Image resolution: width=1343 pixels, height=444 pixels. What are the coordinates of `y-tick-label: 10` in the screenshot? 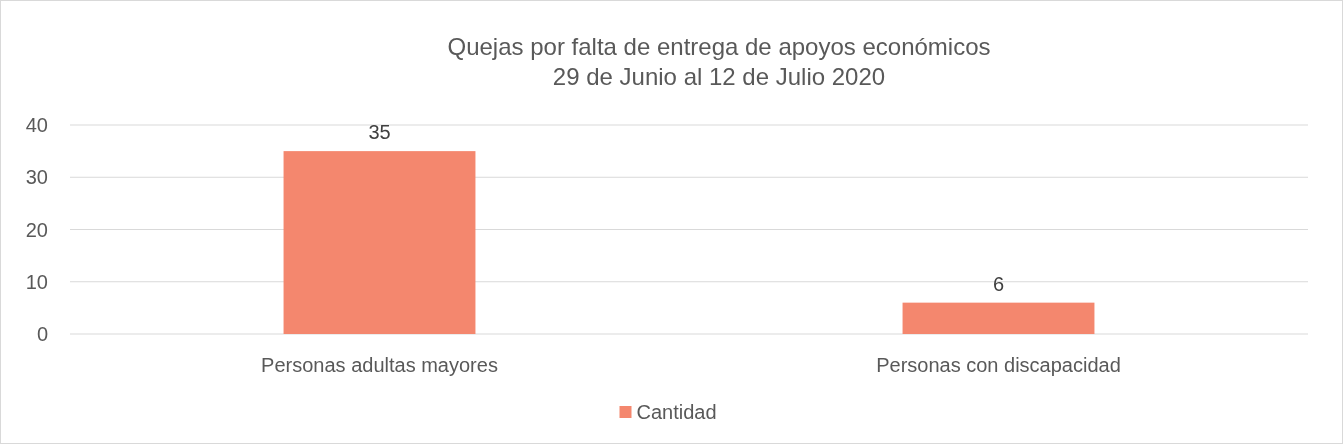 It's located at (36, 281).